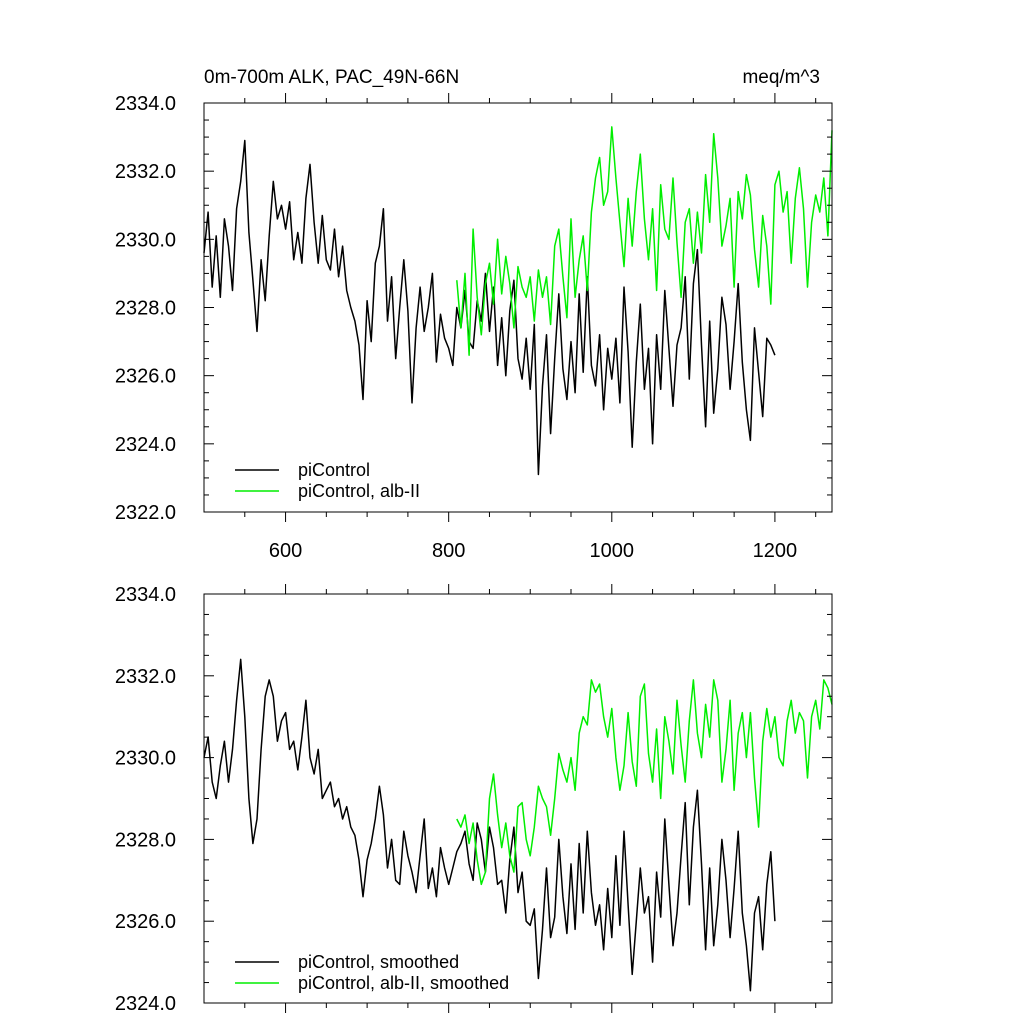  I want to click on x-tick-label: 600, so click(285, 551).